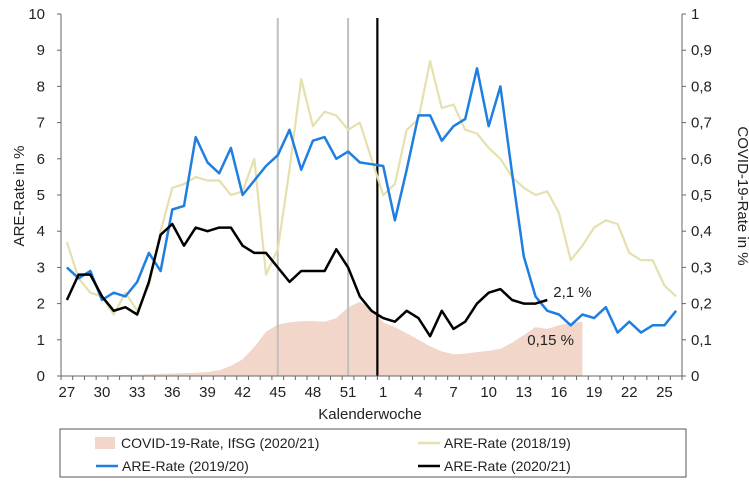 The height and width of the screenshot is (481, 749). I want to click on x-tick-label: 10, so click(488, 392).